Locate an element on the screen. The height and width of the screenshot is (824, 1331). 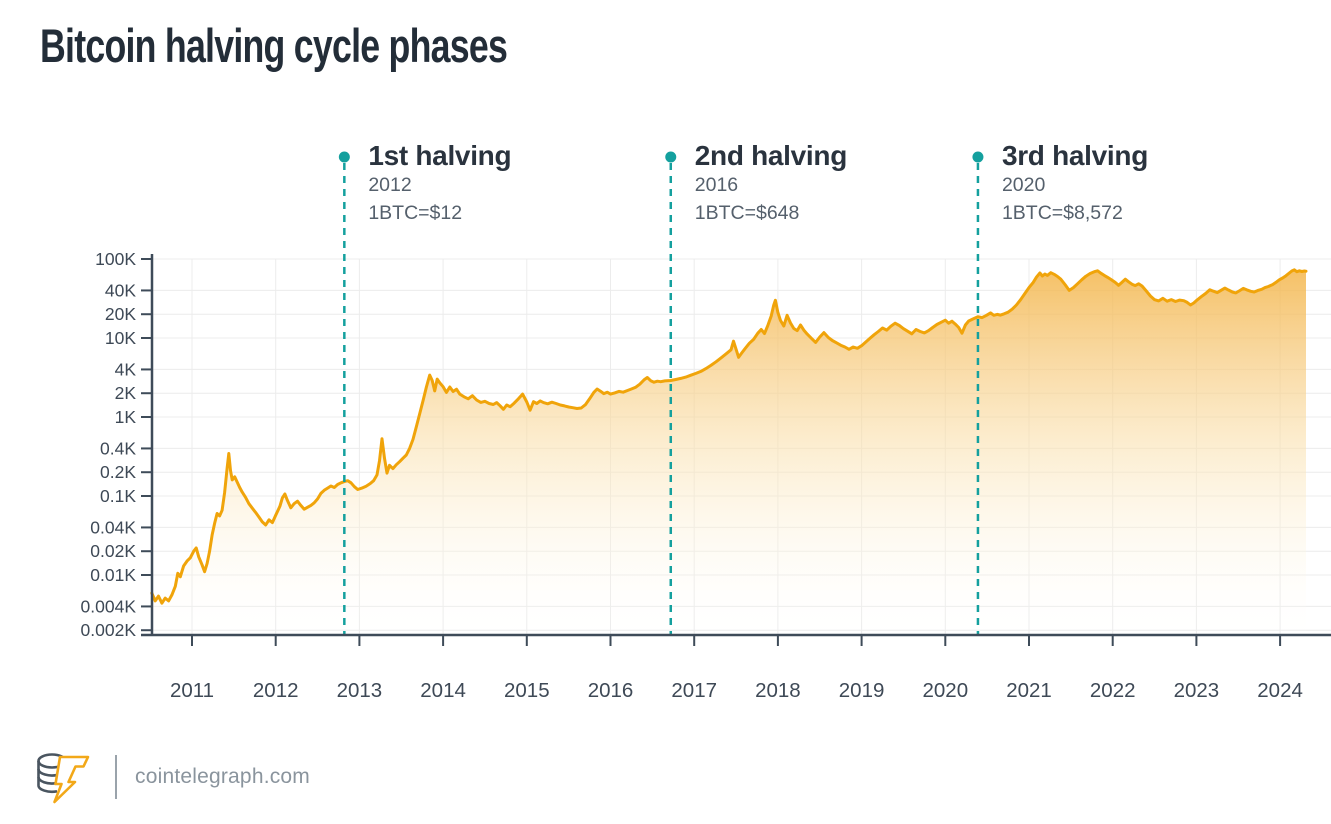
halving-2-price: 1BTC=$648 is located at coordinates (747, 213).